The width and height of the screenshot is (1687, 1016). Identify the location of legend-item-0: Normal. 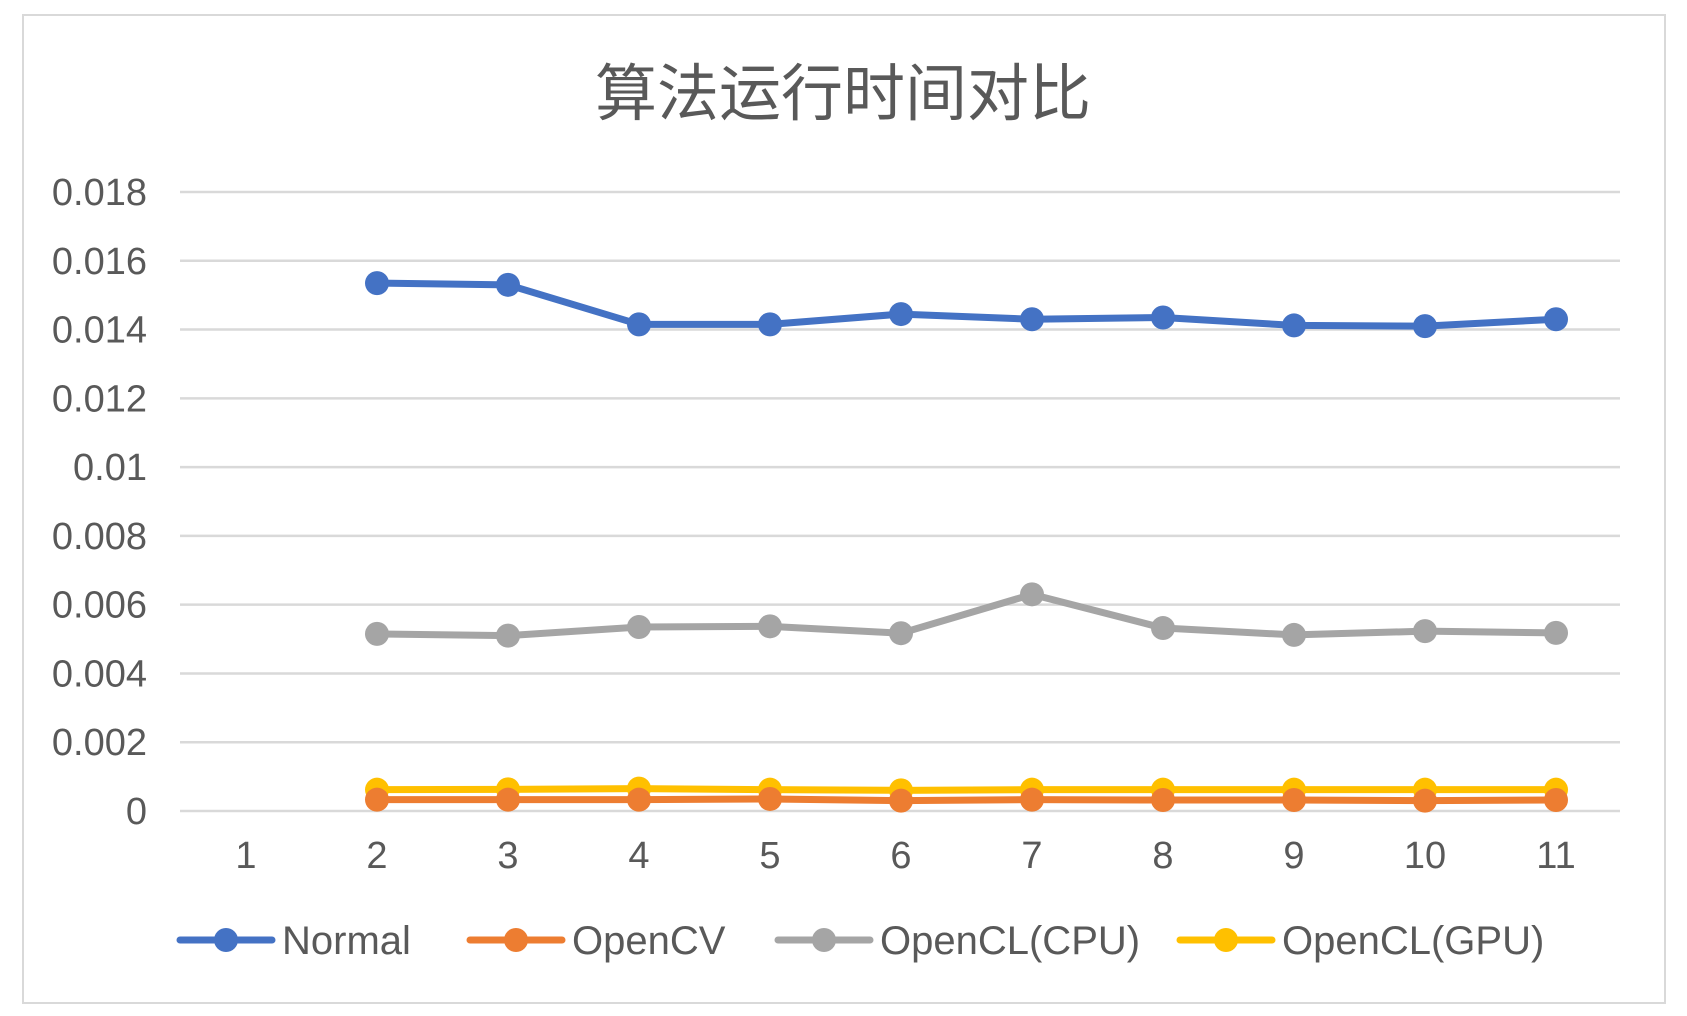
(293, 941).